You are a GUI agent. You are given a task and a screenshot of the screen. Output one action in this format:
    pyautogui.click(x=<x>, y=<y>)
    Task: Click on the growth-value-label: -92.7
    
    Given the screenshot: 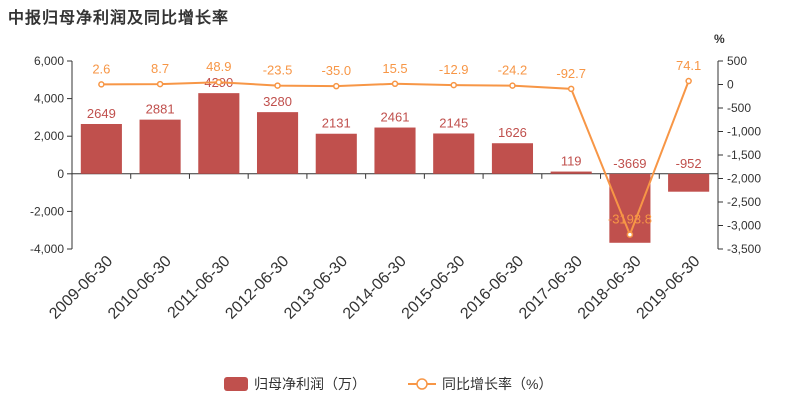 What is the action you would take?
    pyautogui.click(x=571, y=73)
    